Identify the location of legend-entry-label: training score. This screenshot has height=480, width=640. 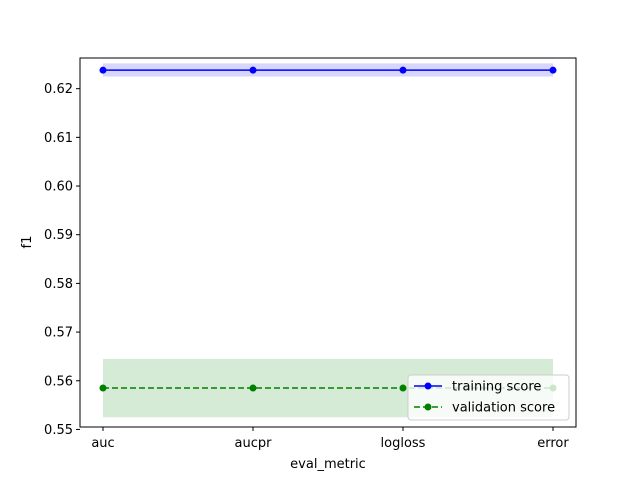
(496, 387).